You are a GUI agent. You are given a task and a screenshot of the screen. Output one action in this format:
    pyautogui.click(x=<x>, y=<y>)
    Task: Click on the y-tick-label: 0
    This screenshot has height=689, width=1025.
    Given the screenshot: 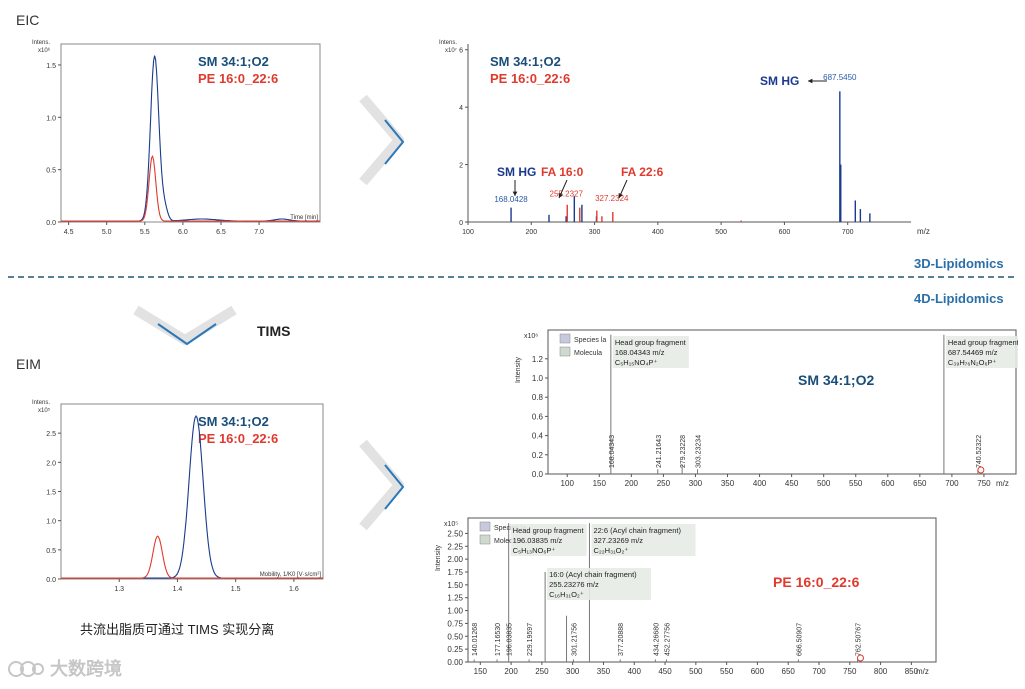 What is the action you would take?
    pyautogui.click(x=461, y=223)
    